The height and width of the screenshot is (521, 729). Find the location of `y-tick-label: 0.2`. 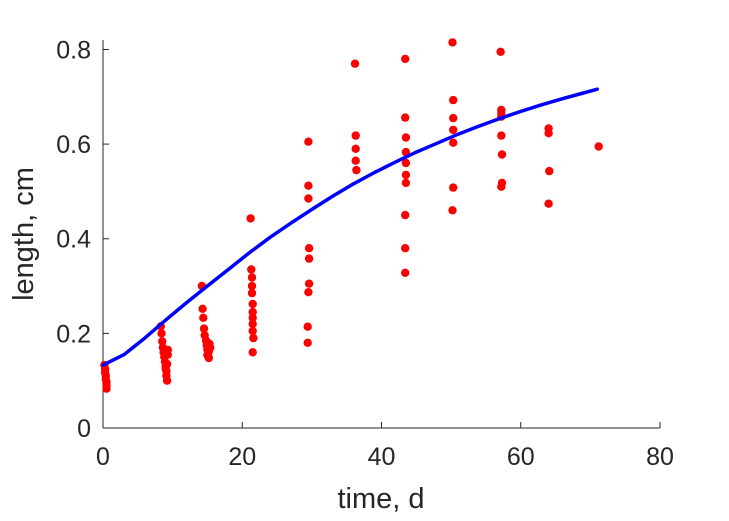

y-tick-label: 0.2 is located at coordinates (73, 334).